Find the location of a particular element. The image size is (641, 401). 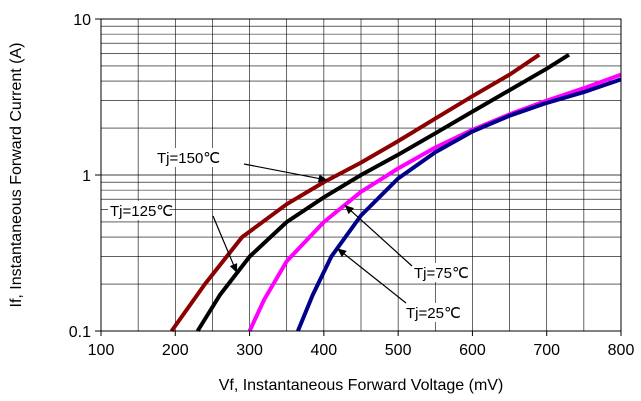

x-tick-label: 300 is located at coordinates (249, 350).